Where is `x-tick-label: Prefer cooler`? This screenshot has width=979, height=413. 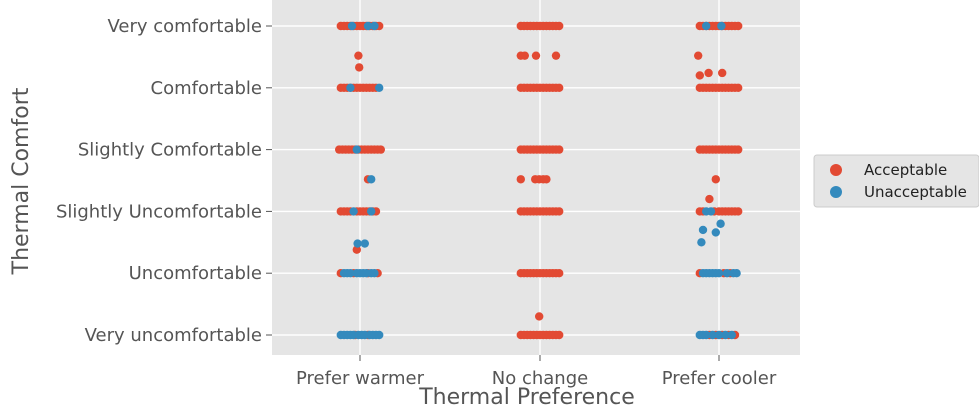 x-tick-label: Prefer cooler is located at coordinates (719, 378).